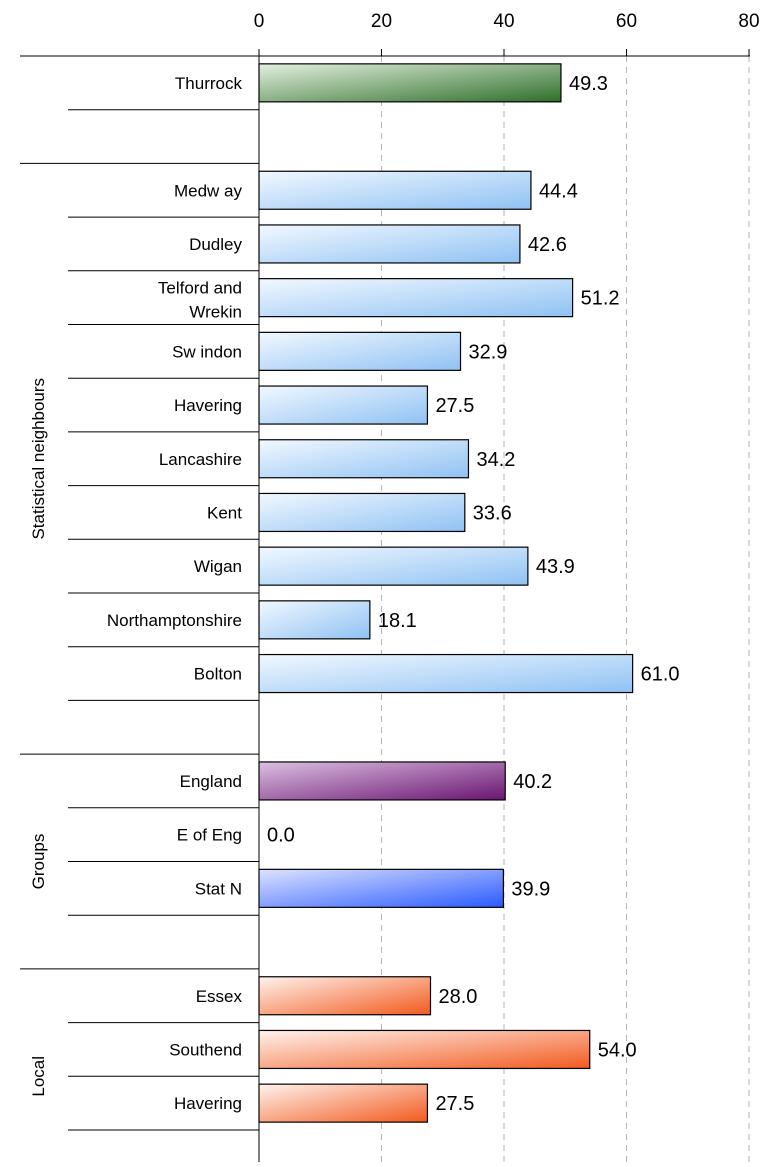  I want to click on category-label: Southend, so click(205, 1049).